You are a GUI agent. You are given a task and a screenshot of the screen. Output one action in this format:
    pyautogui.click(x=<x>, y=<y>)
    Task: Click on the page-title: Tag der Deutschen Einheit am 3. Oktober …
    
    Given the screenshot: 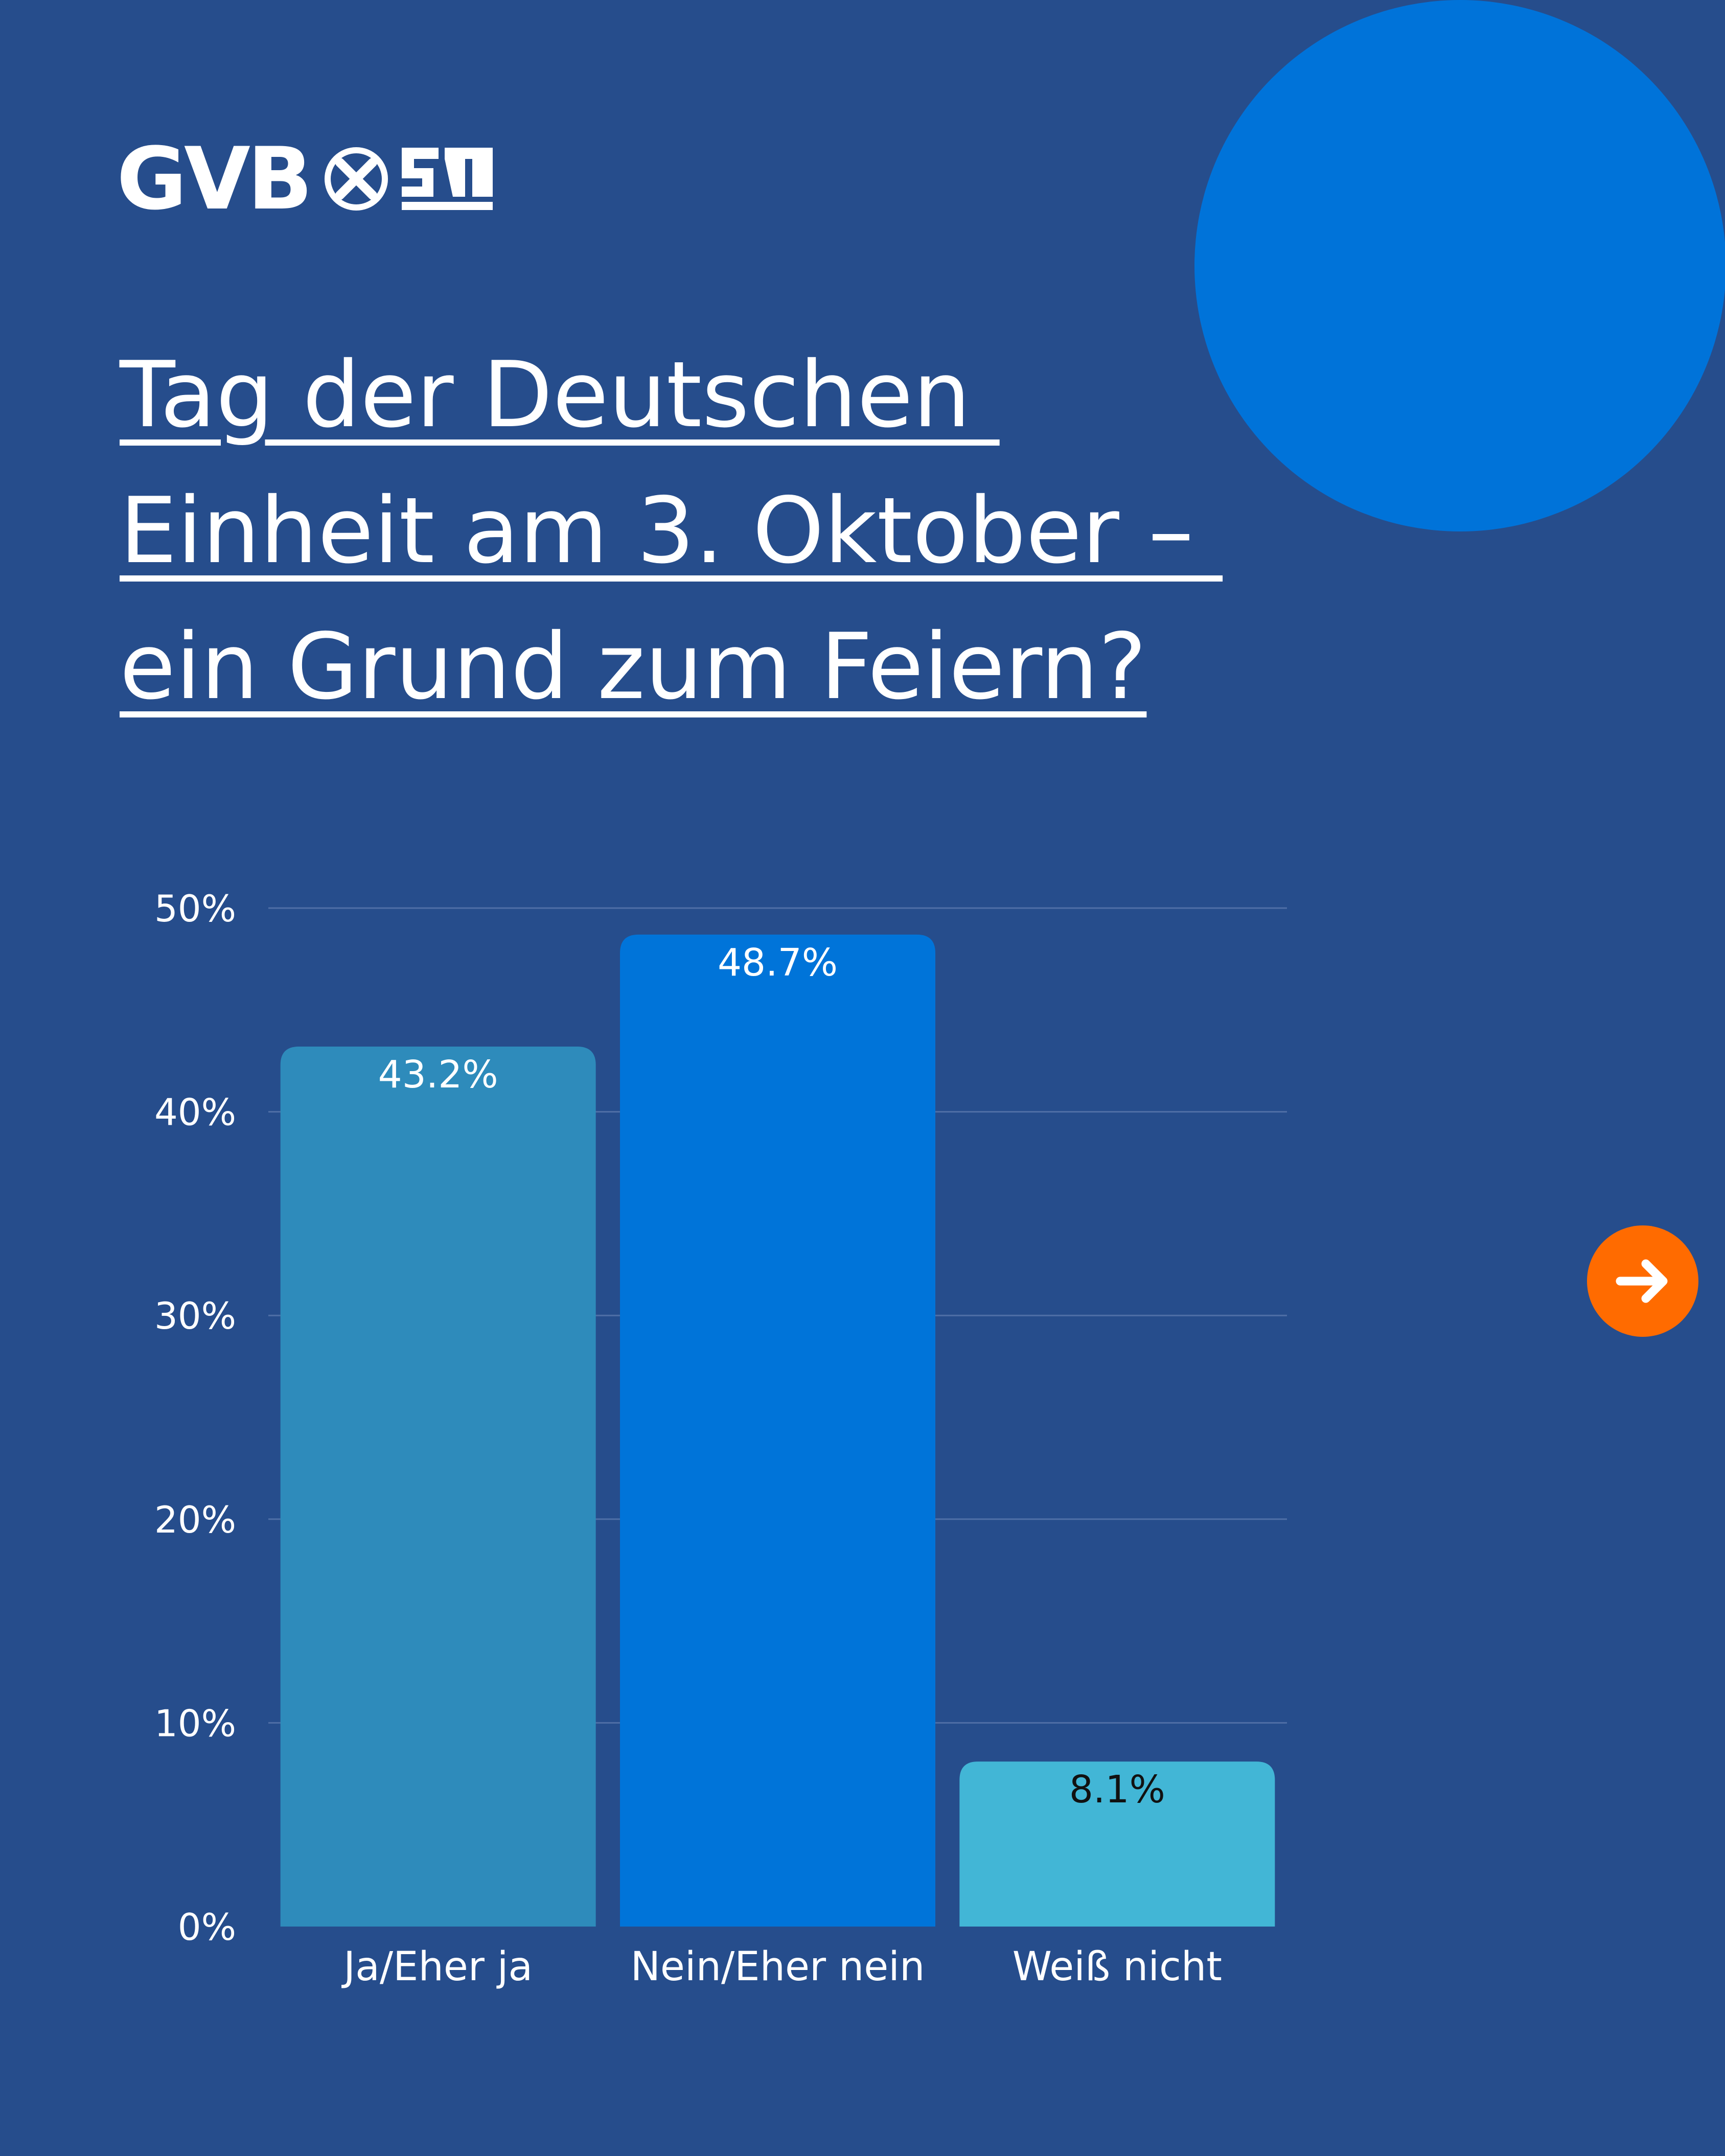 What is the action you would take?
    pyautogui.click(x=707, y=531)
    